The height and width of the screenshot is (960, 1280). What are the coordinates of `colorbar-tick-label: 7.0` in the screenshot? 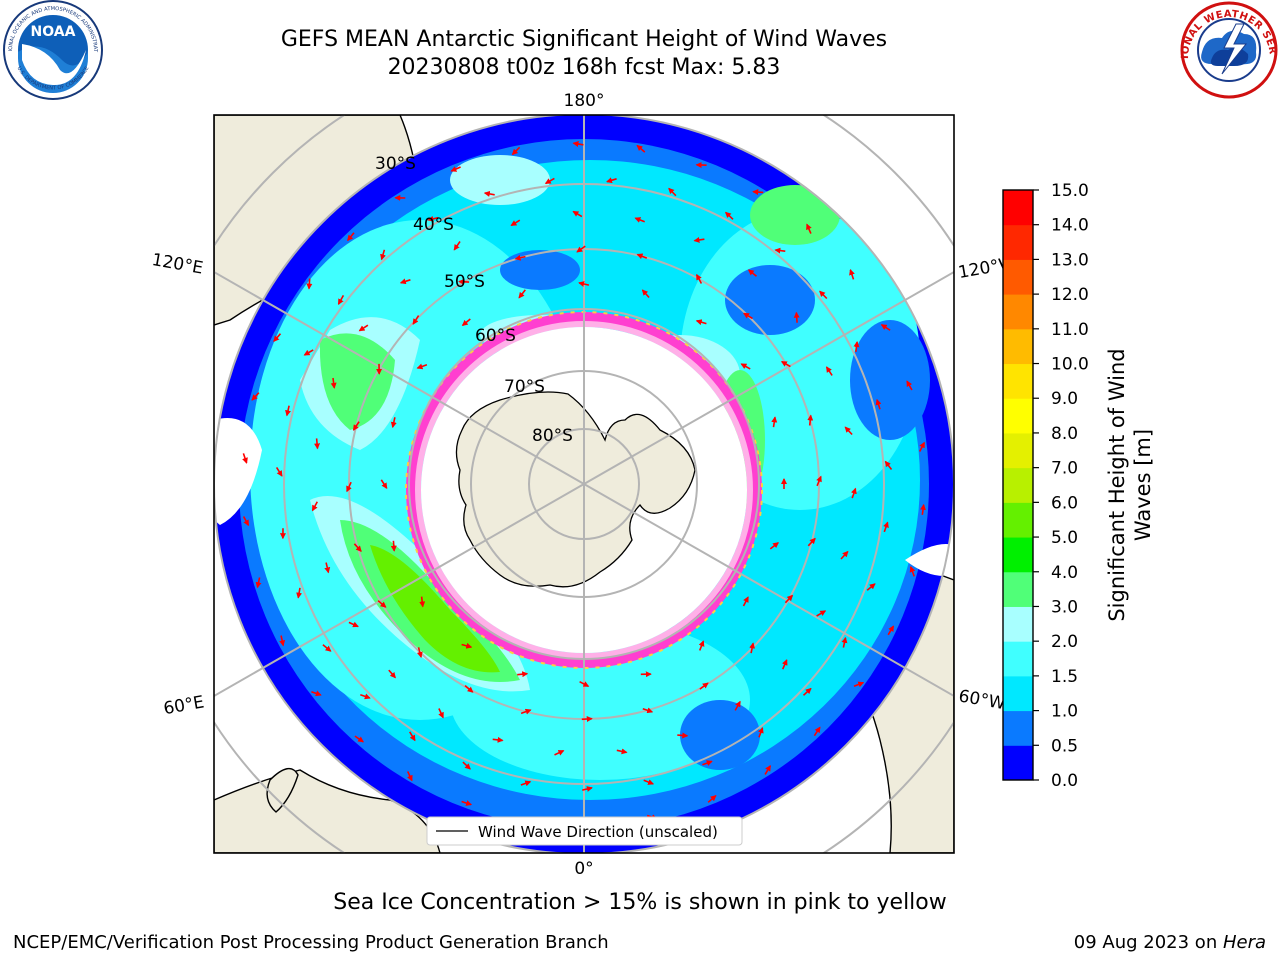 It's located at (1064, 469).